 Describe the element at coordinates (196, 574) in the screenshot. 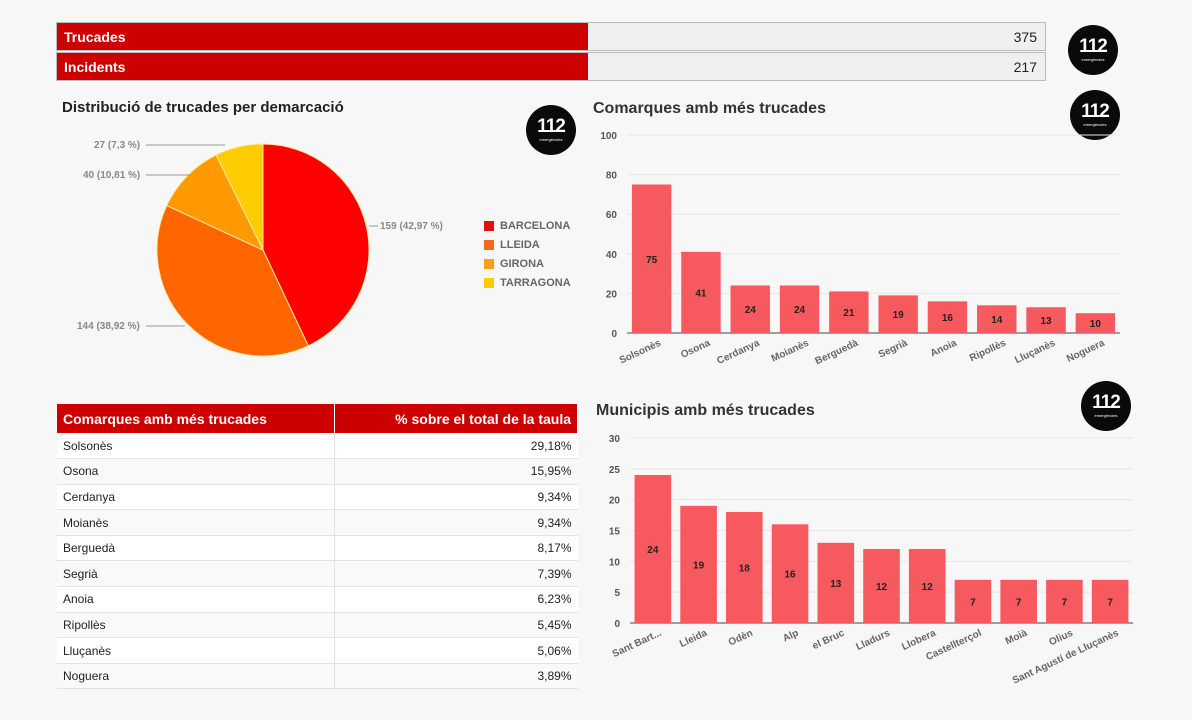

I see `comarca-cell: Segrià` at that location.